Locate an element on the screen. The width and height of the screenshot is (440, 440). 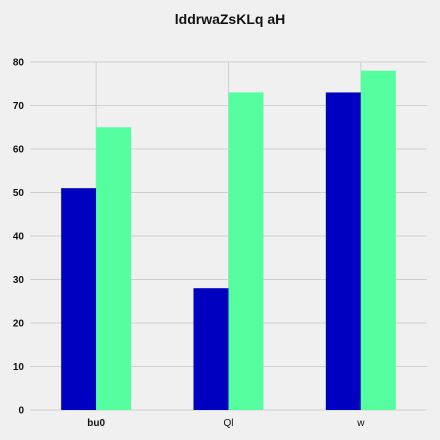
y-axis-ticks: 0 10 20 30 40 50 60 70 80 is located at coordinates (19, 237).